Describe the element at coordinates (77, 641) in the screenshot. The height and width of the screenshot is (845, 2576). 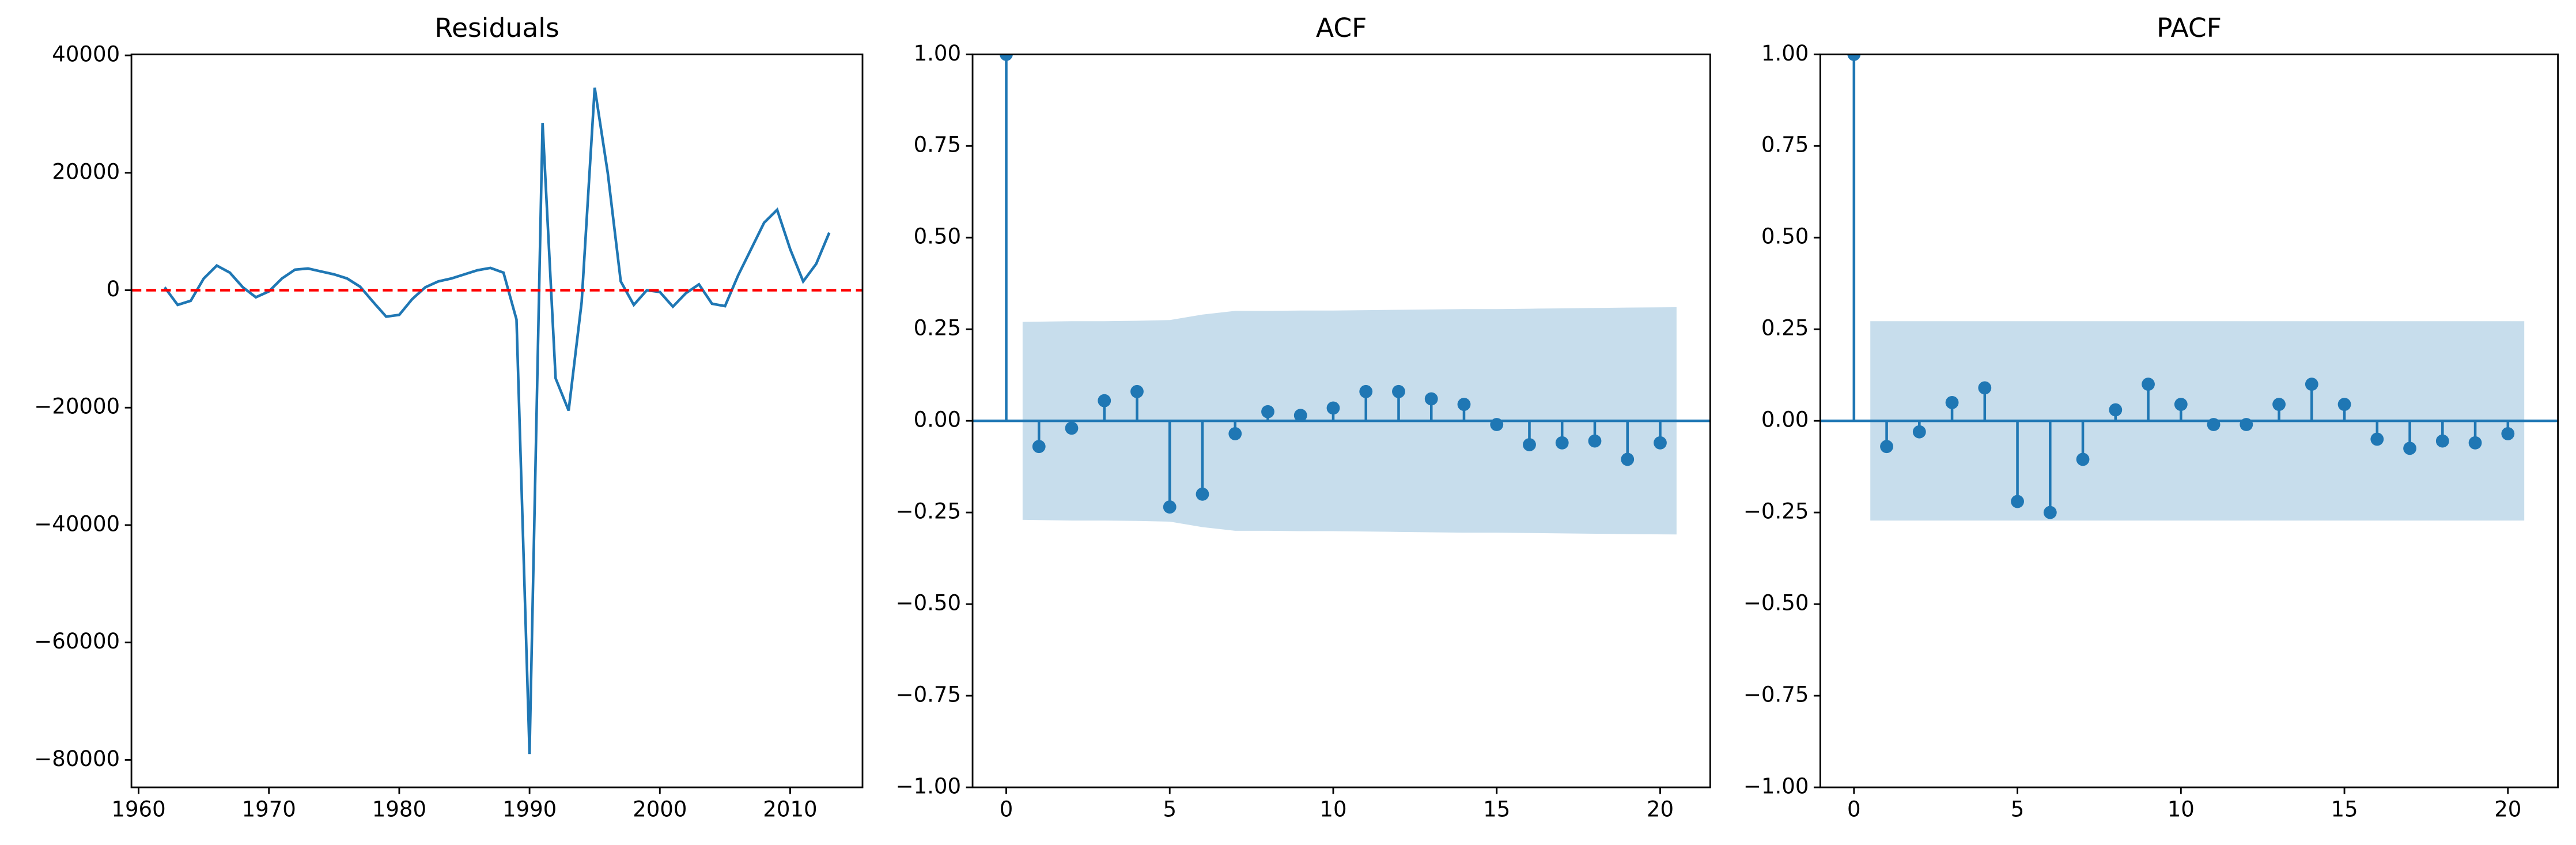
I see `y-tick-label: −60000` at that location.